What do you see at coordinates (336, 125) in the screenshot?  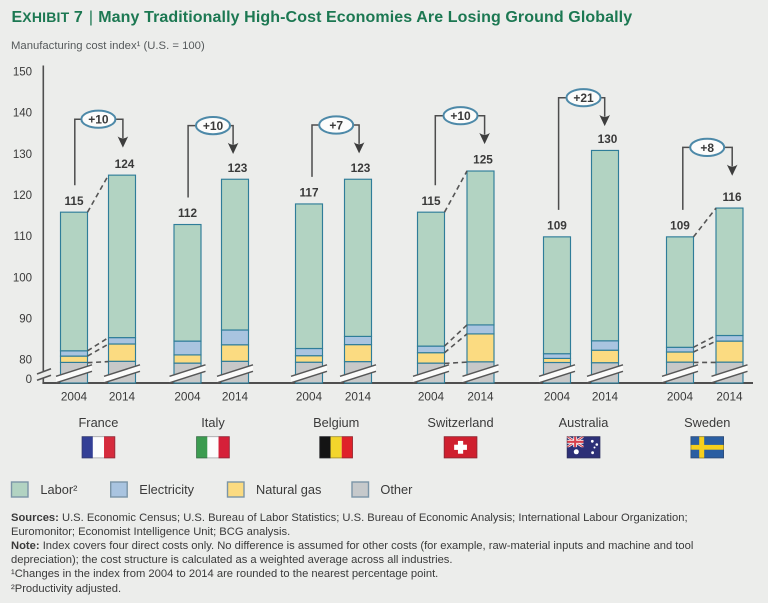 I see `svg-text: +7` at bounding box center [336, 125].